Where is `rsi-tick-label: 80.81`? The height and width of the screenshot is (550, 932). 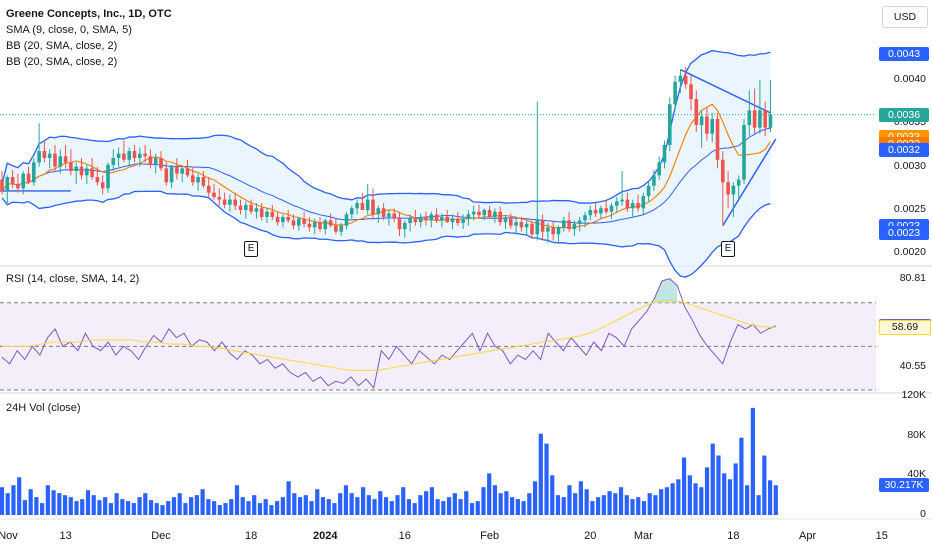
rsi-tick-label: 80.81 is located at coordinates (912, 278).